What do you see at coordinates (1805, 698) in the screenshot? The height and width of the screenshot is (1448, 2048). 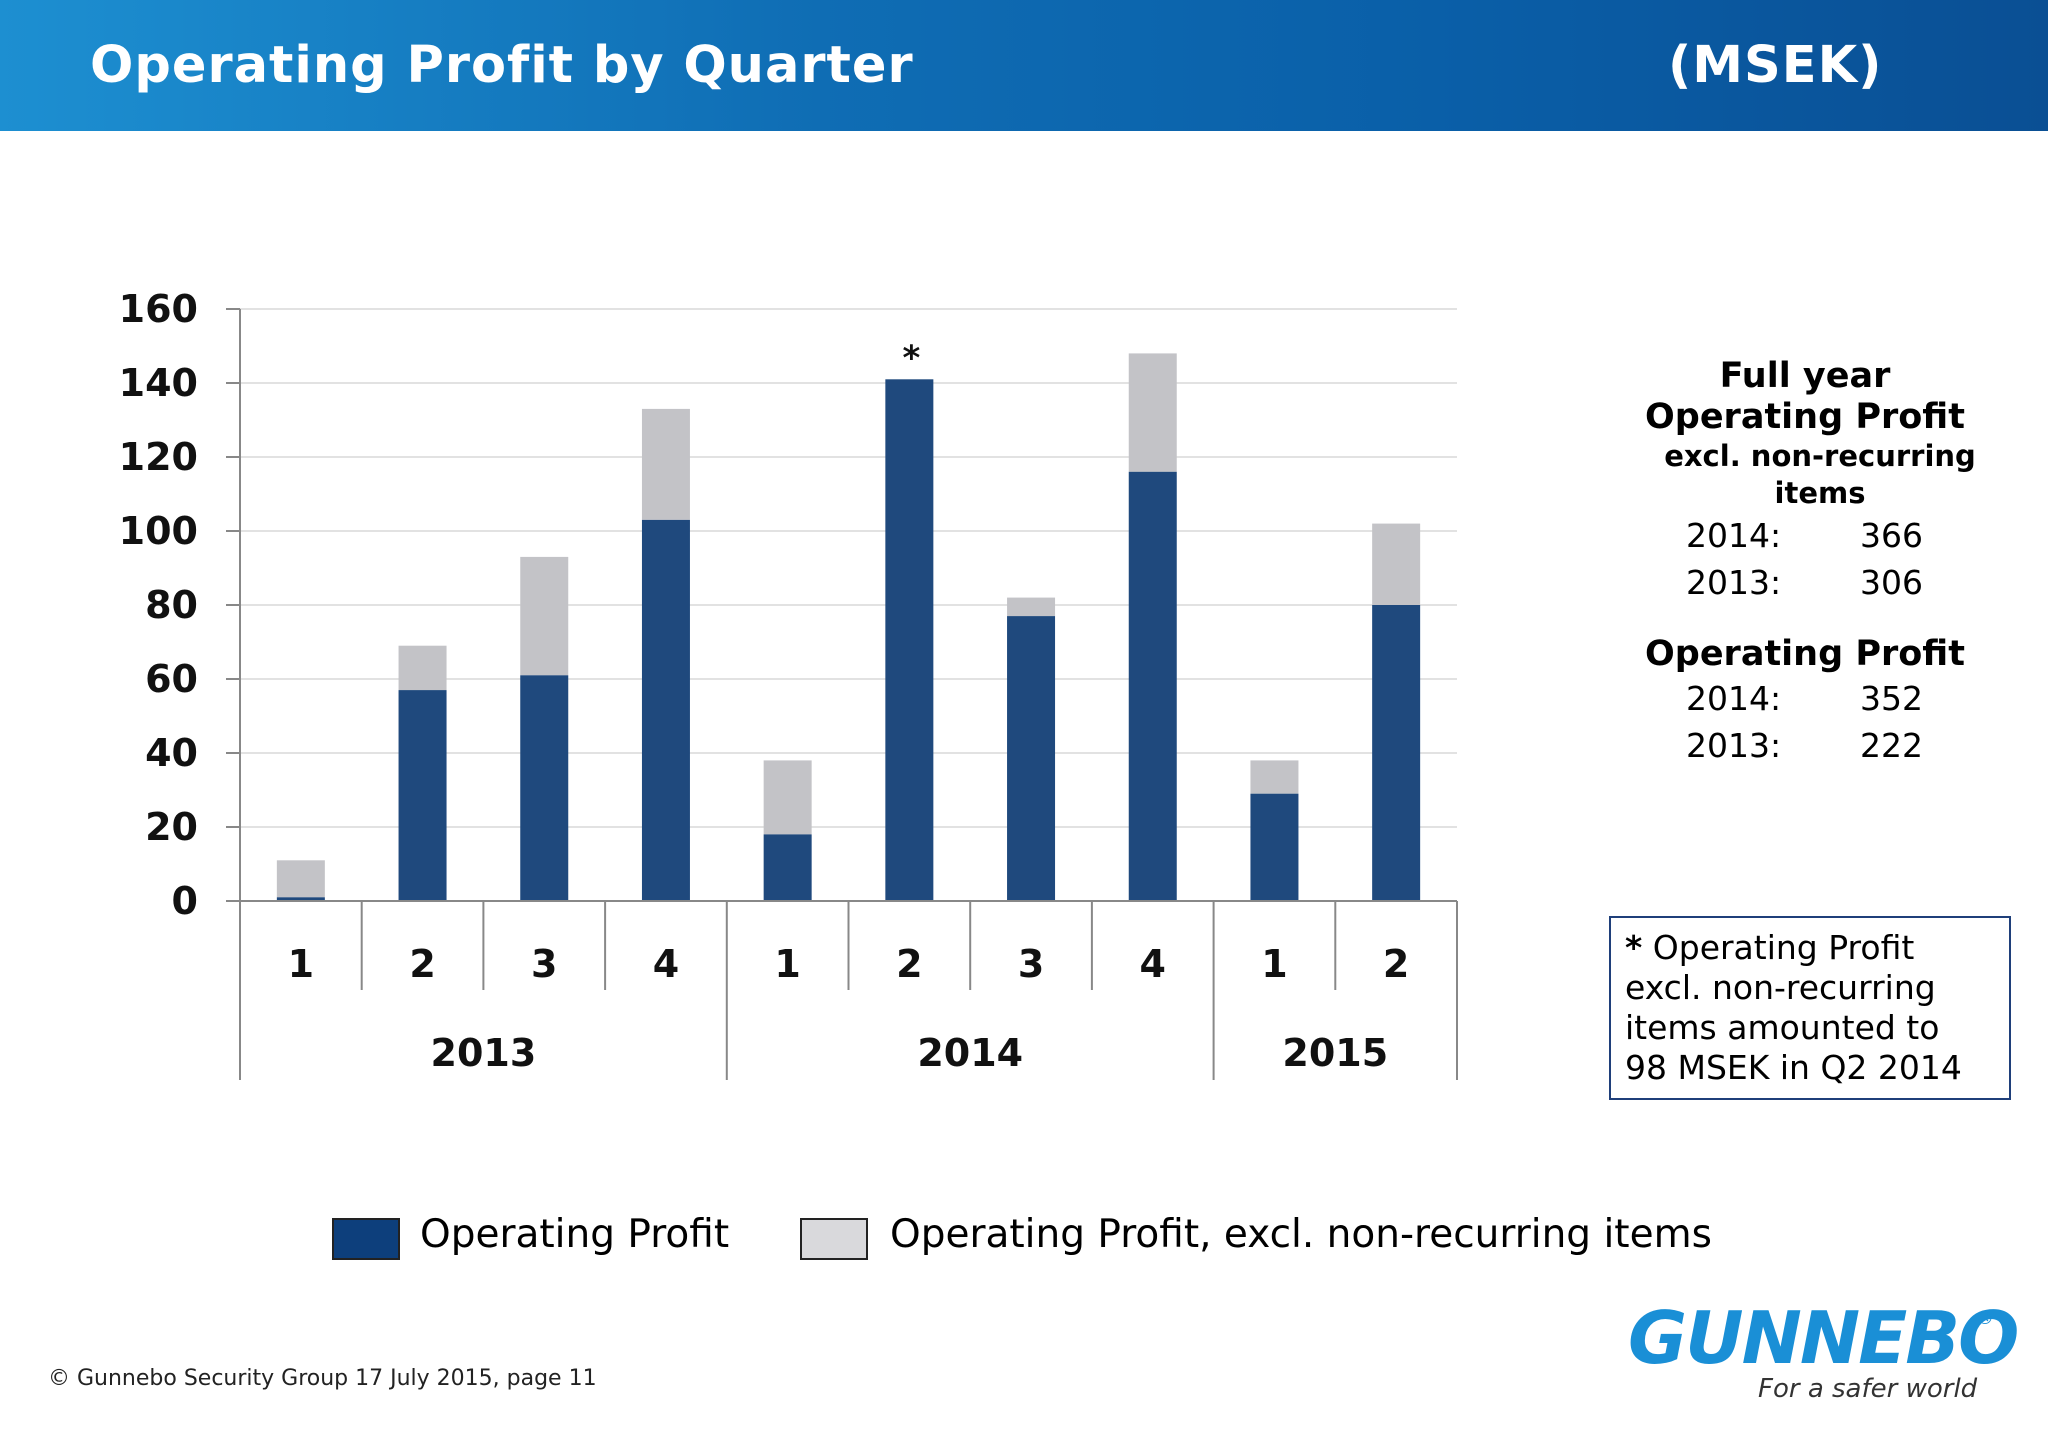 I see `summary-row: 2014: 352` at bounding box center [1805, 698].